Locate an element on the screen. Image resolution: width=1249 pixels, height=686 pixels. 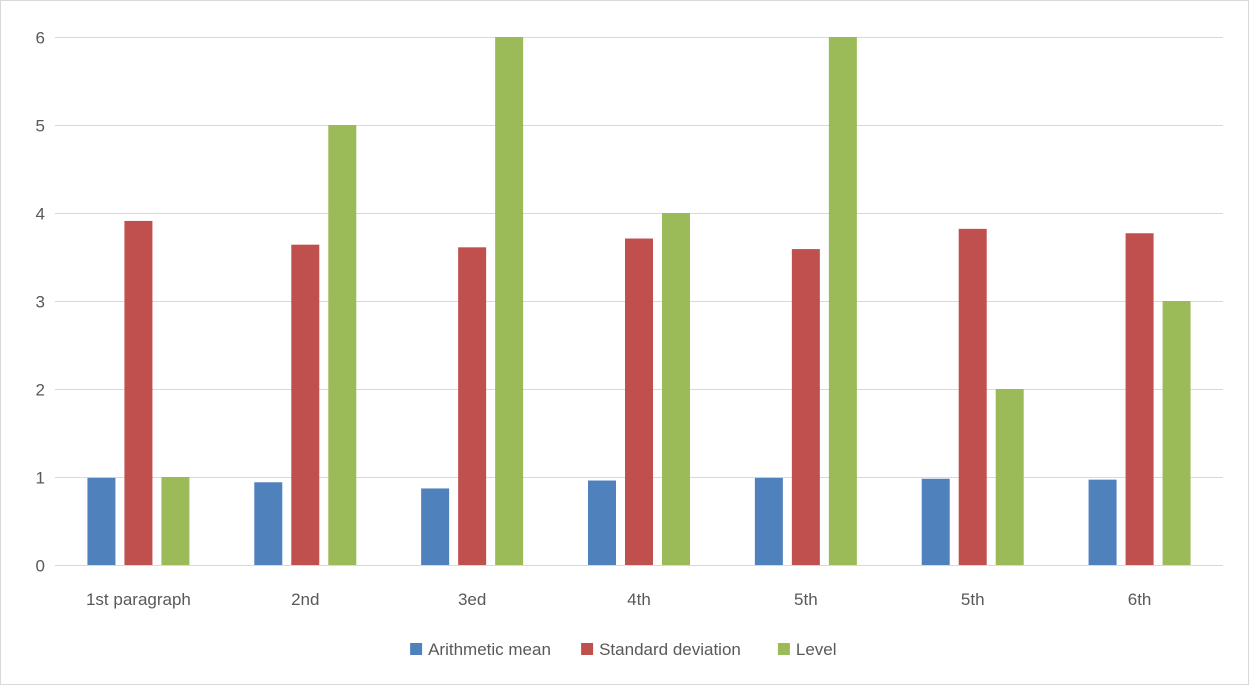
y-tick-label: 3 is located at coordinates (40, 302).